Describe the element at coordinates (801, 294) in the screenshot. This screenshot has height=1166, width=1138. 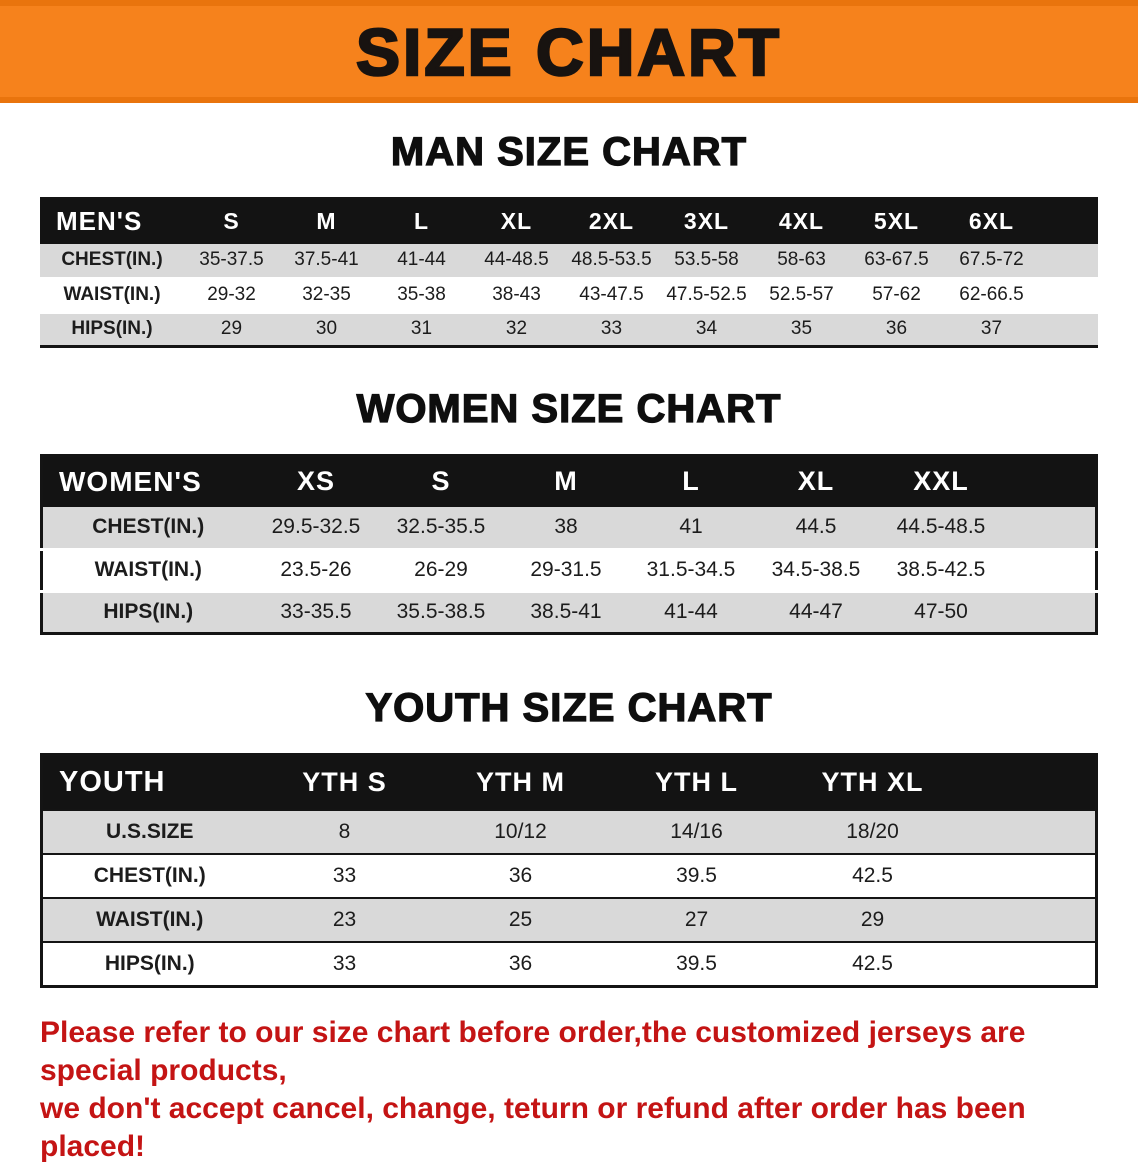
I see `size-value: 52.5-57` at that location.